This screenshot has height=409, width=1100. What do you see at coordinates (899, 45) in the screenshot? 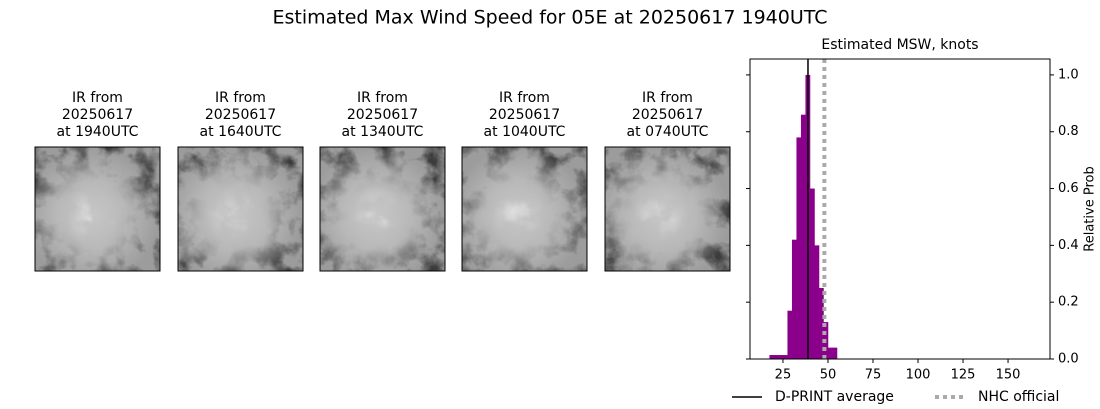
I see `chart-title: Estimated MSW, knots` at bounding box center [899, 45].